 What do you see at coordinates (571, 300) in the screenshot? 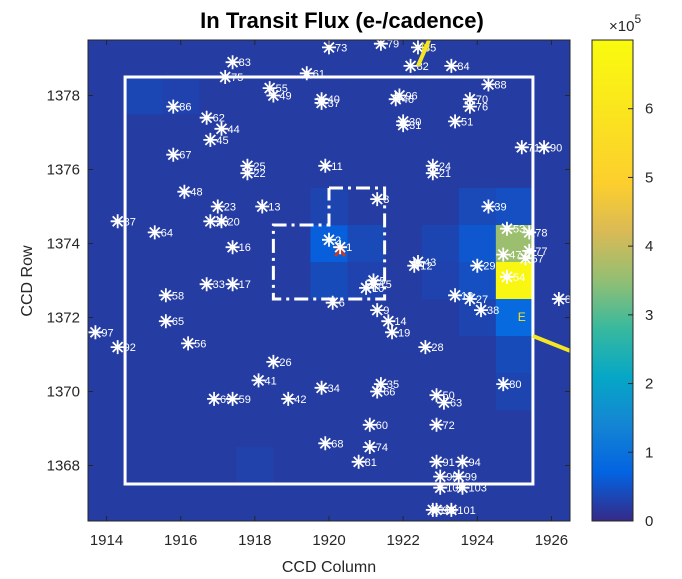
I see `star-label: 89` at bounding box center [571, 300].